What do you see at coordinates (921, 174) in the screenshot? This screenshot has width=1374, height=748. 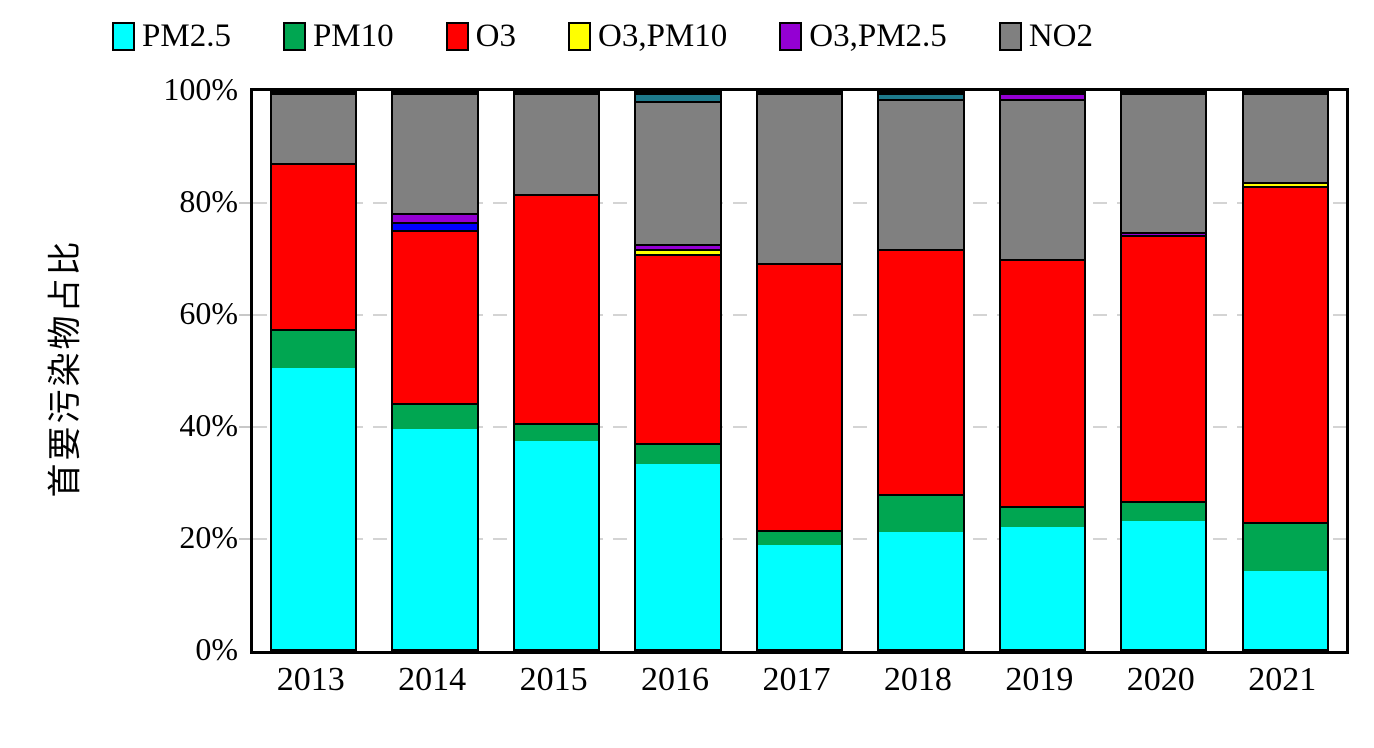 I see `segment-2018-no2` at bounding box center [921, 174].